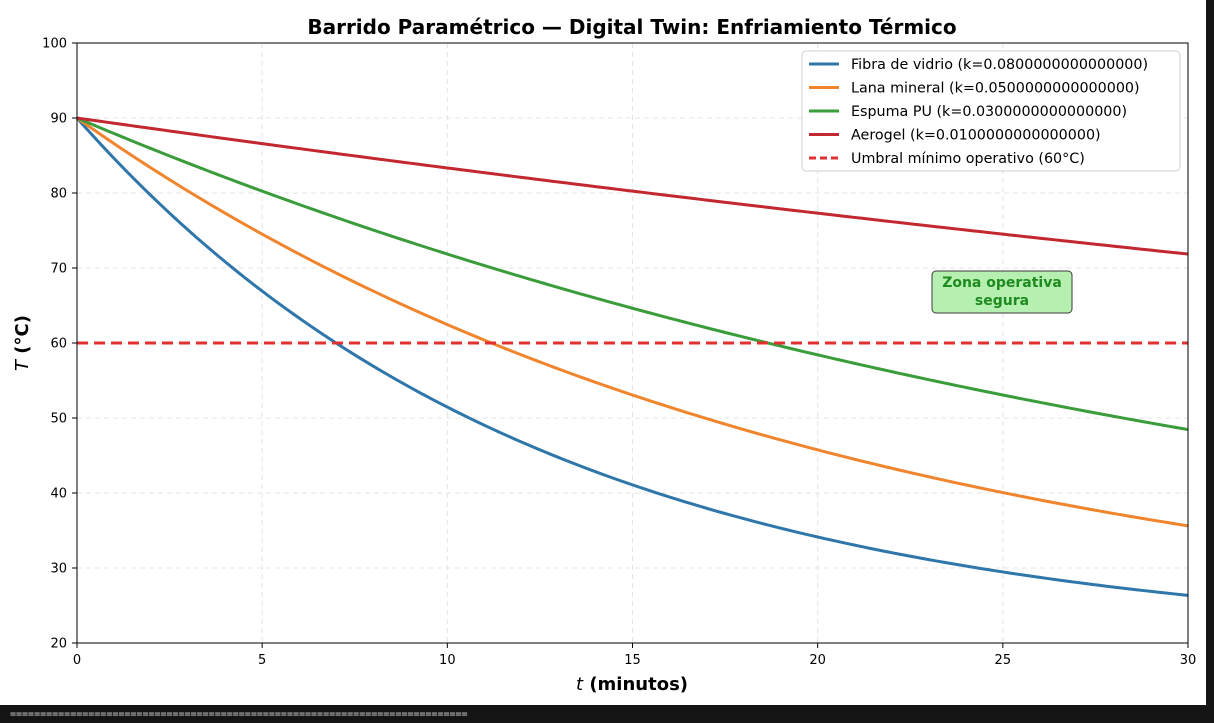 This screenshot has height=723, width=1214. I want to click on y-axis-label-rest: (°C), so click(22, 337).